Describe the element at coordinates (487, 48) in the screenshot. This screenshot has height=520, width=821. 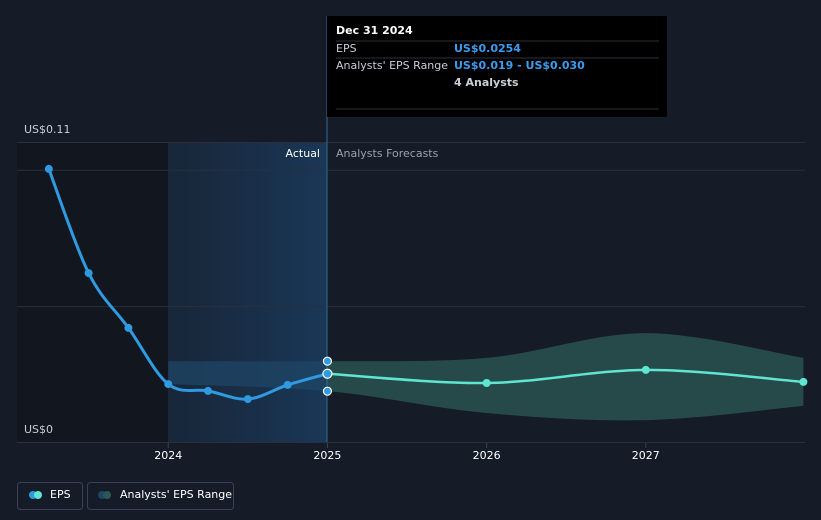
I see `tooltip-eps-value: US$0.0254` at that location.